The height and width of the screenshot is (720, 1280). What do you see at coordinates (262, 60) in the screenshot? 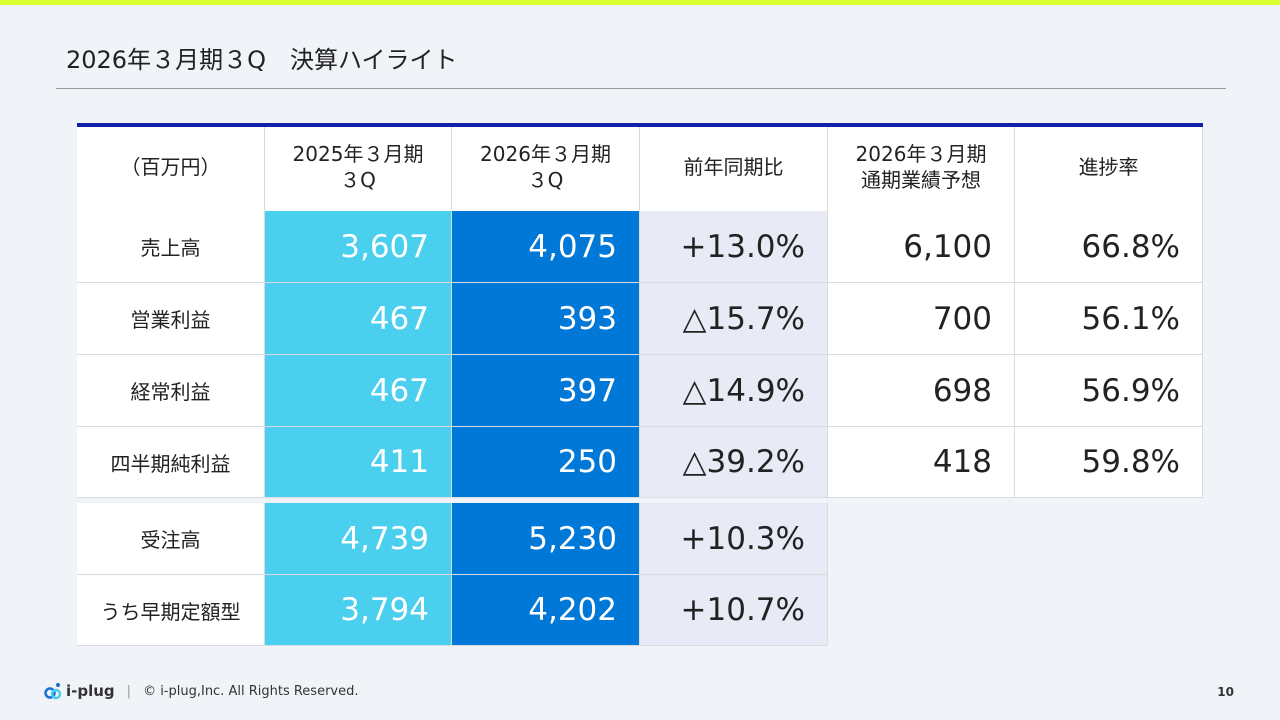
I see `page-title: 2026年３月期３Q 決算ハイライト` at bounding box center [262, 60].